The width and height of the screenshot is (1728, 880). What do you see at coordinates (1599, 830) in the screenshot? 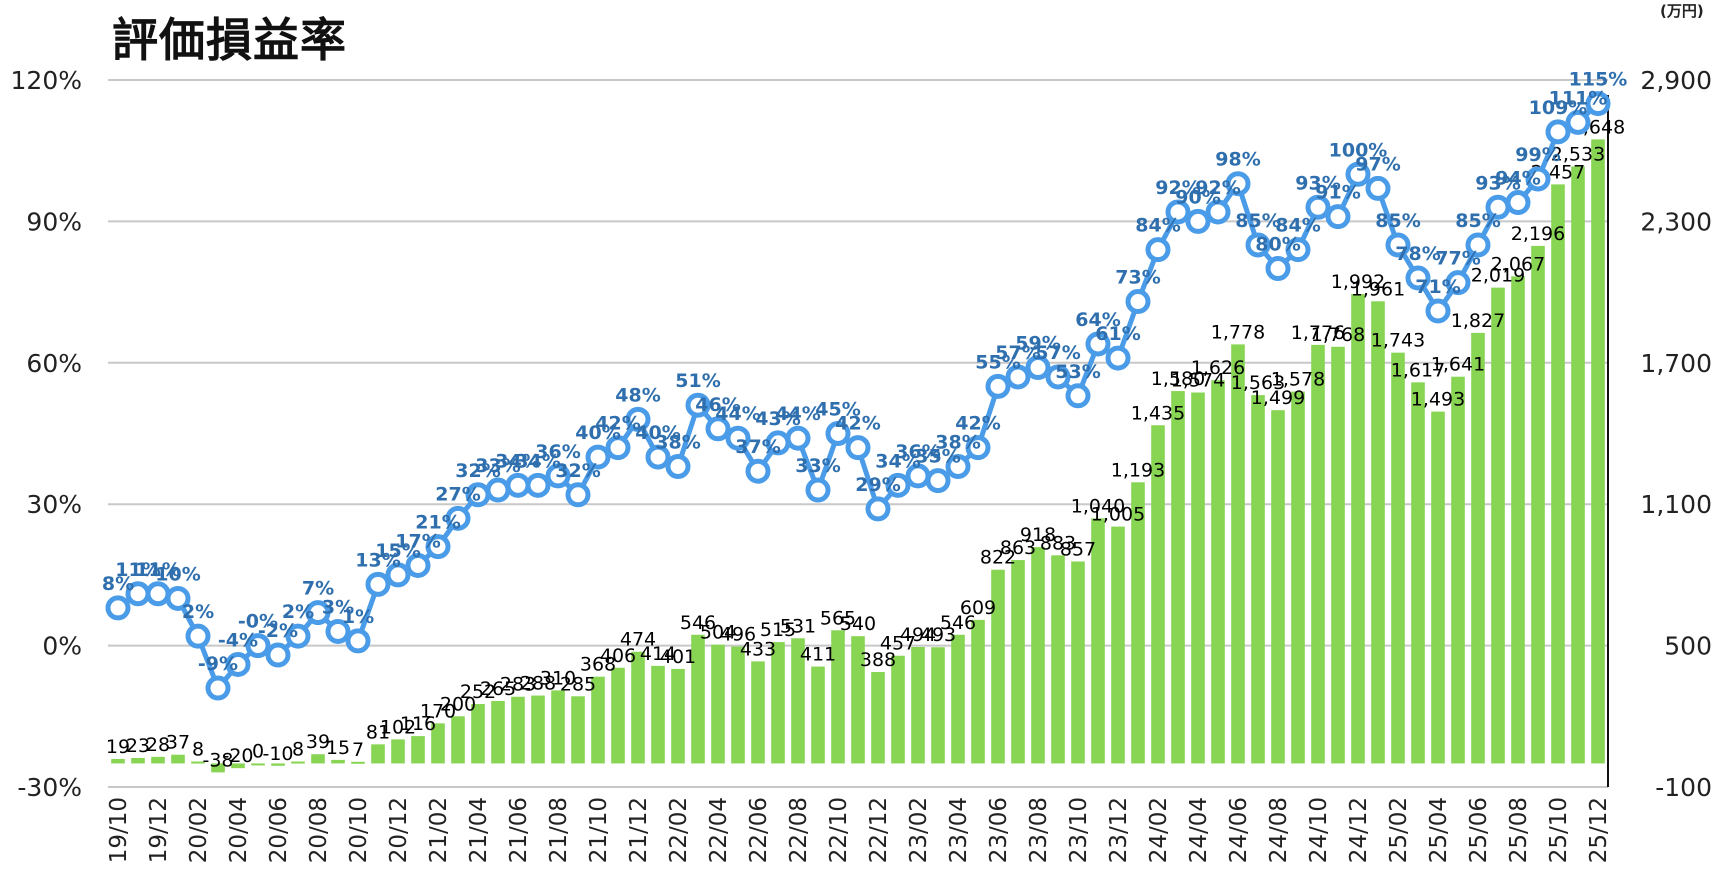
I see `x-axis-tick-label: 25/12` at bounding box center [1599, 830].